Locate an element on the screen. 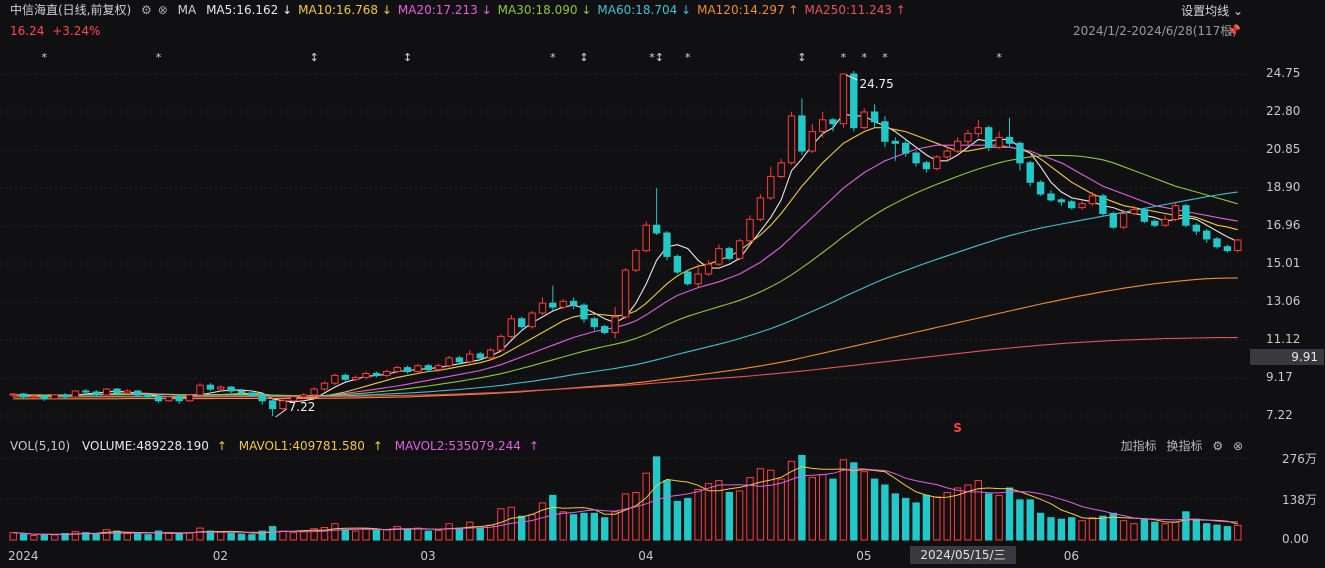 This screenshot has width=1325, height=568. gear-icon: ⚙ is located at coordinates (1218, 446).